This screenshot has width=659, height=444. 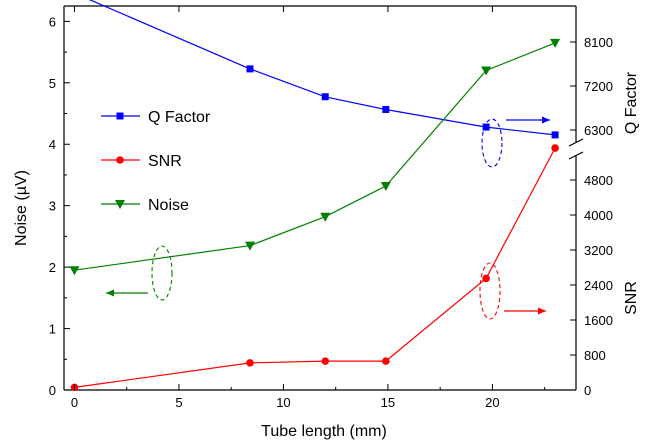 What do you see at coordinates (324, 431) in the screenshot?
I see `x-axis-title: Tube length (mm)` at bounding box center [324, 431].